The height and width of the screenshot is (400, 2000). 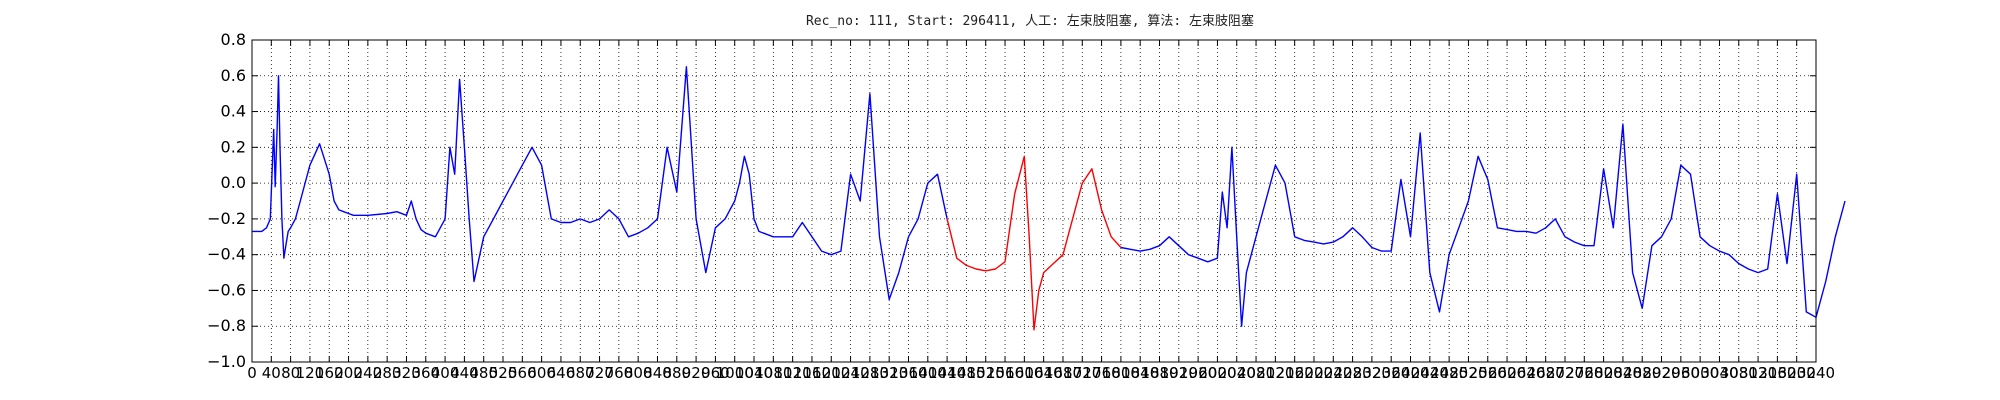 What do you see at coordinates (271, 373) in the screenshot?
I see `x-tick-label: 40` at bounding box center [271, 373].